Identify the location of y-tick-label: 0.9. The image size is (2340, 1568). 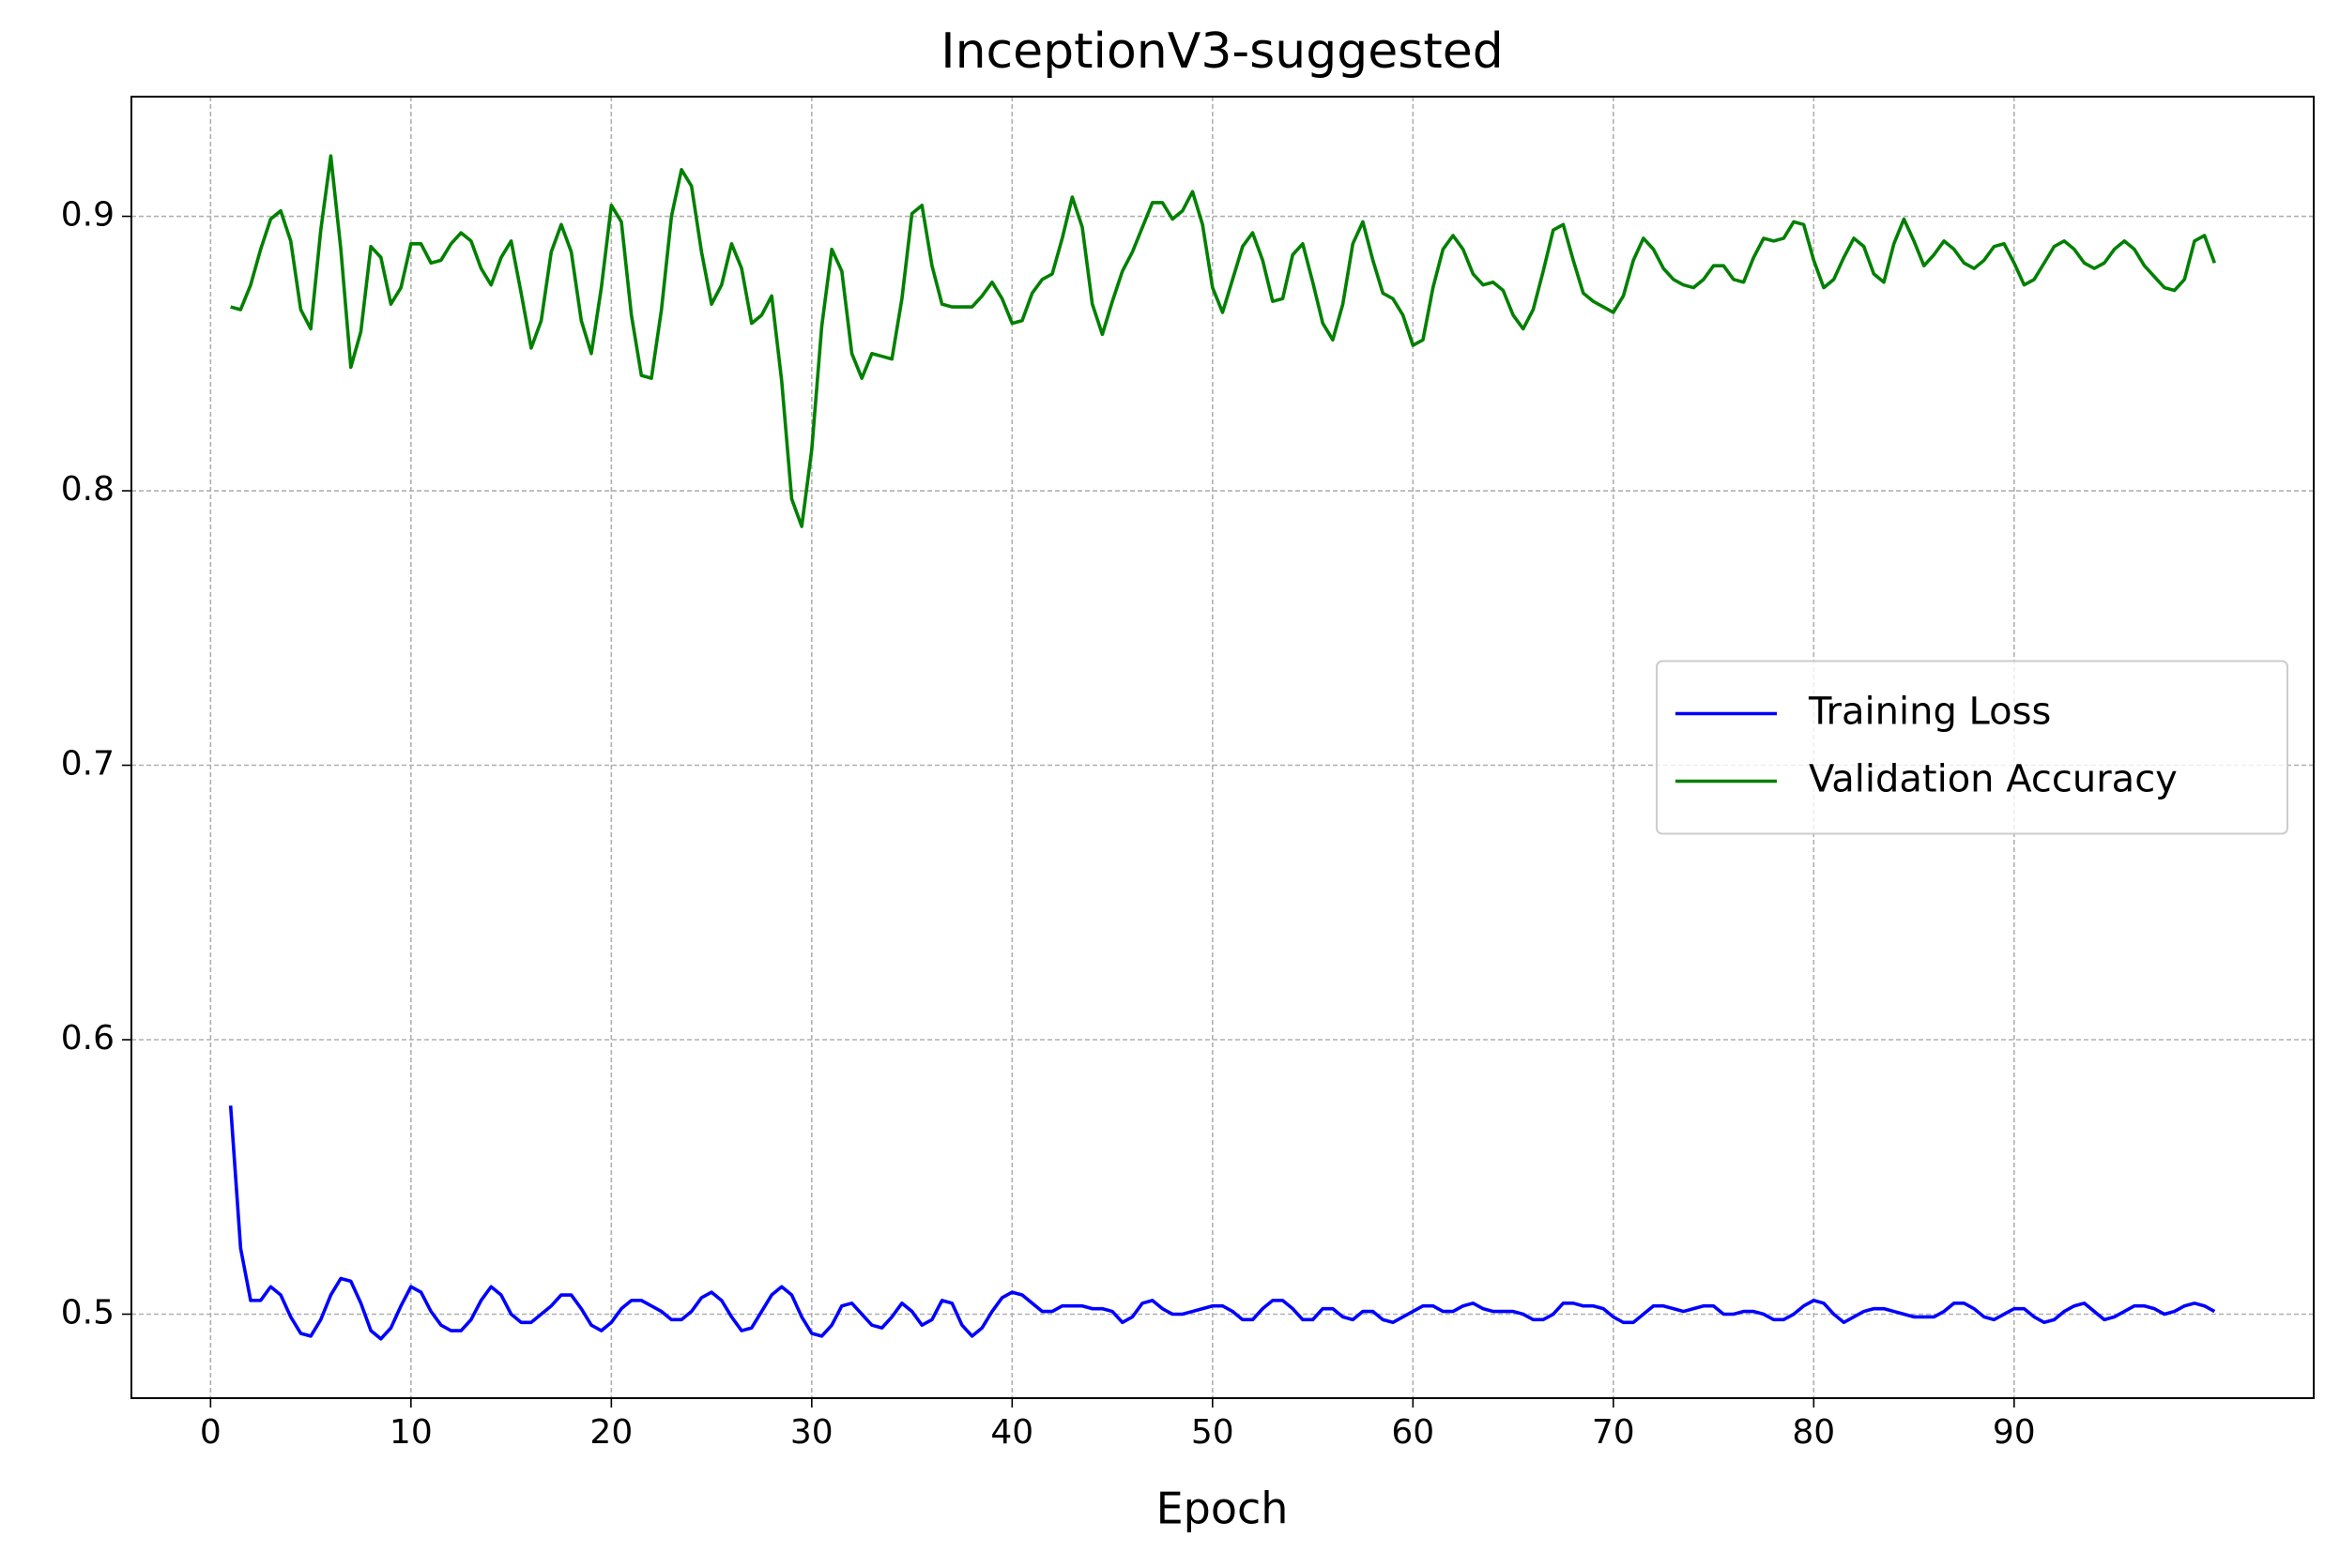
(88, 215).